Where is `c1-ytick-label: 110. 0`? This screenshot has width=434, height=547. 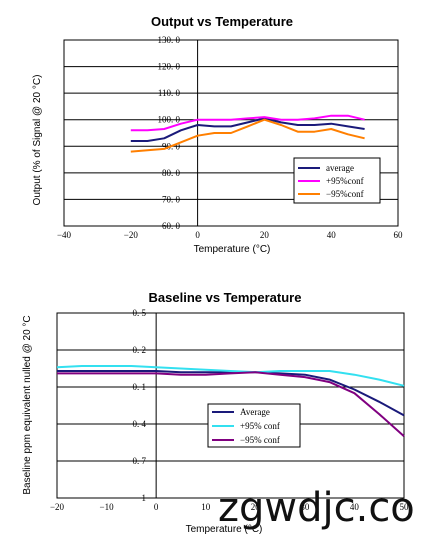 c1-ytick-label: 110. 0 is located at coordinates (169, 93).